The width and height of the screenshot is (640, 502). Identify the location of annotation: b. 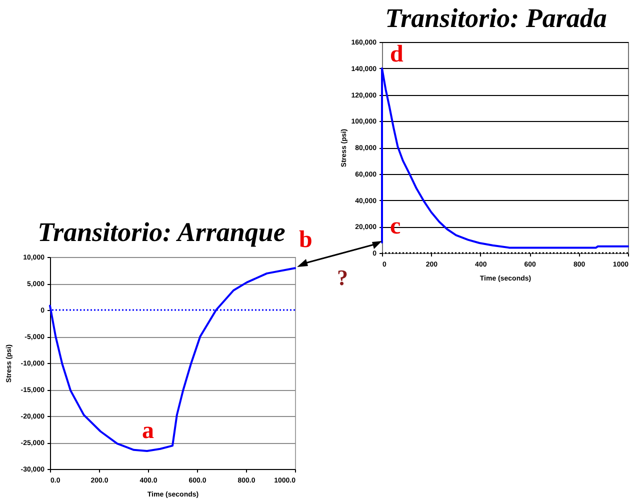
(305, 240).